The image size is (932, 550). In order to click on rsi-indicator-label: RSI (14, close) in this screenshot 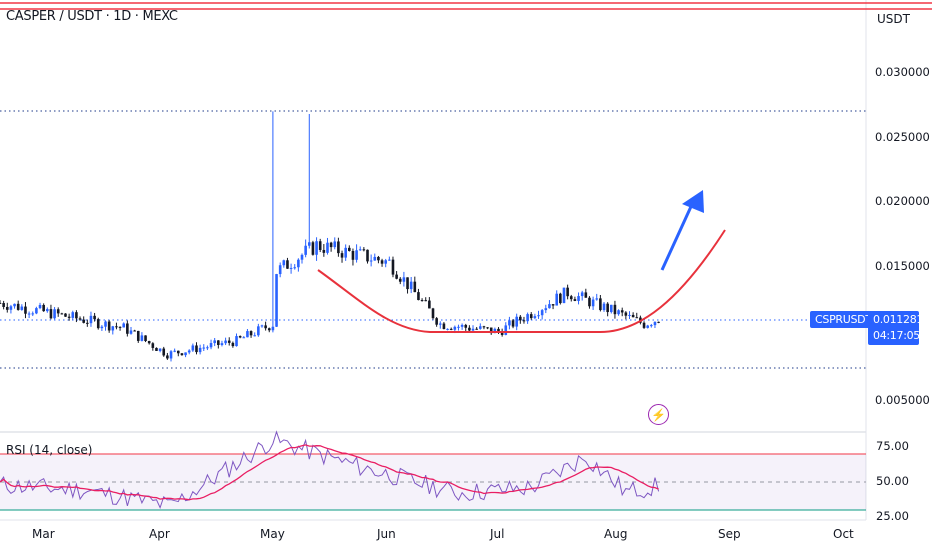, I will do `click(49, 450)`.